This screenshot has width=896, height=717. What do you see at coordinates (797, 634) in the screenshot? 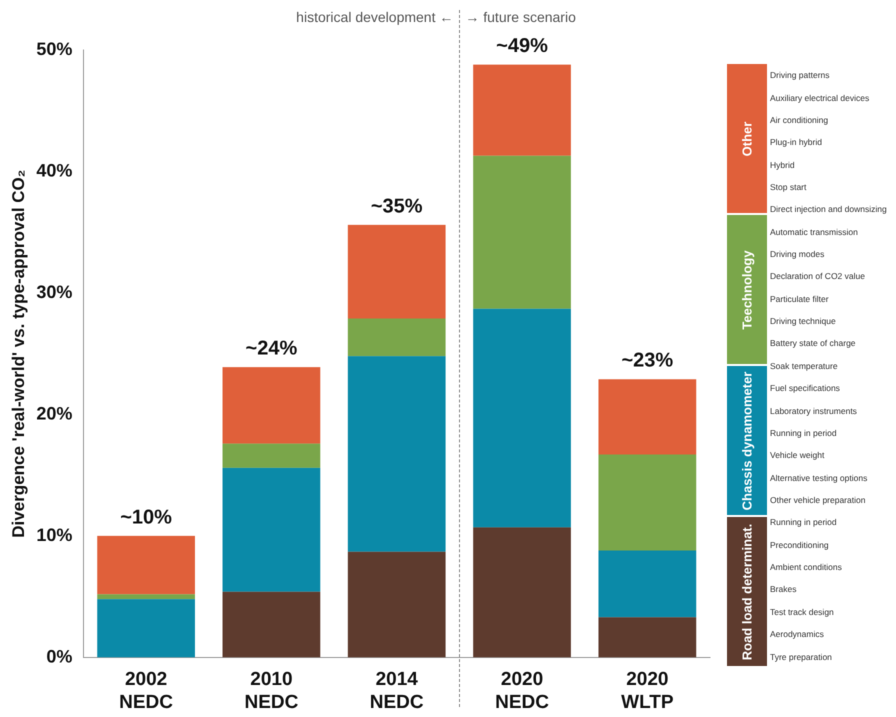
I see `text: Aerodynamics` at bounding box center [797, 634].